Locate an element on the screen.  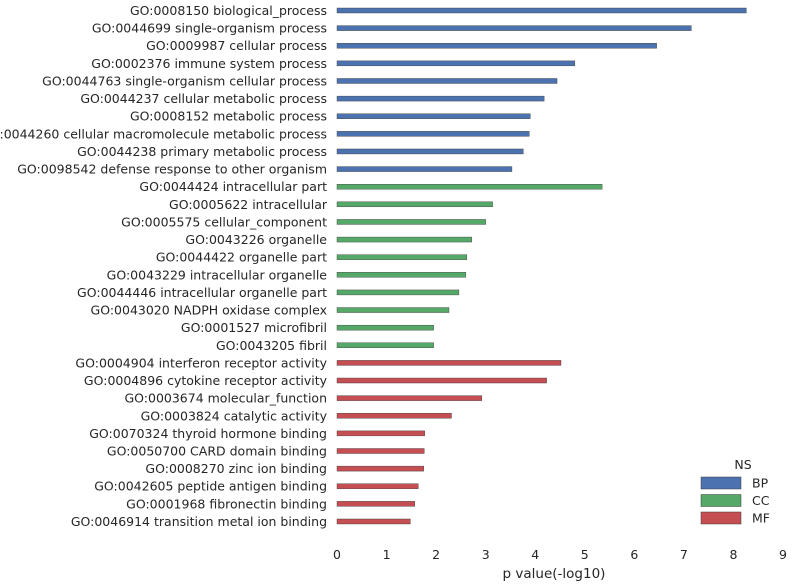
x-tick-label: 1 is located at coordinates (387, 554).